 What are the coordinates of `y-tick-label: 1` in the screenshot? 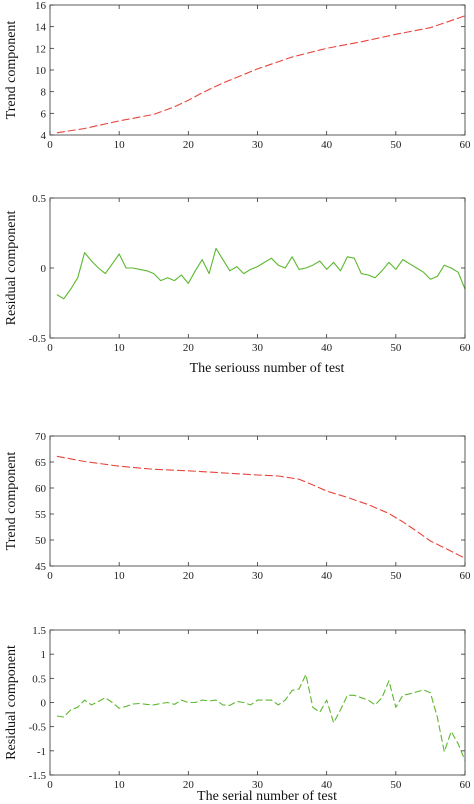 It's located at (44, 655).